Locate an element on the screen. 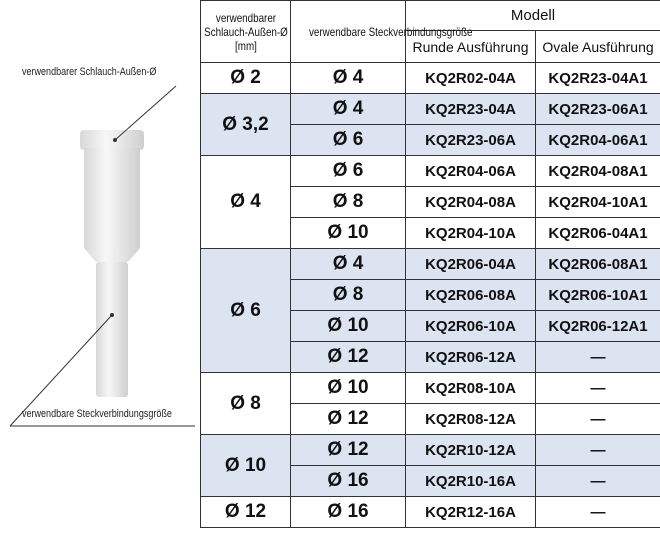 This screenshot has width=660, height=543. round-cell: KQ2R10-16A is located at coordinates (470, 481).